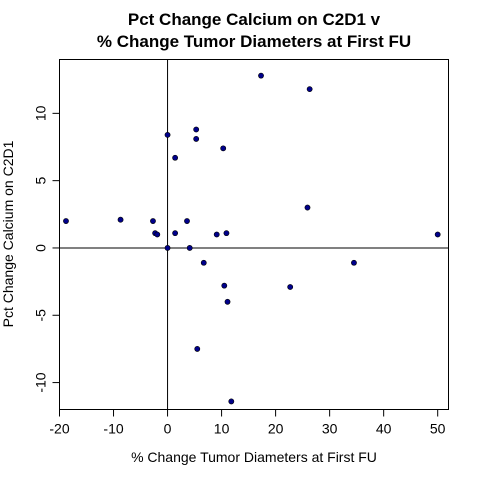  Describe the element at coordinates (8, 233) in the screenshot. I see `y-axis-label: Pct Change Calcium on C2D1` at that location.